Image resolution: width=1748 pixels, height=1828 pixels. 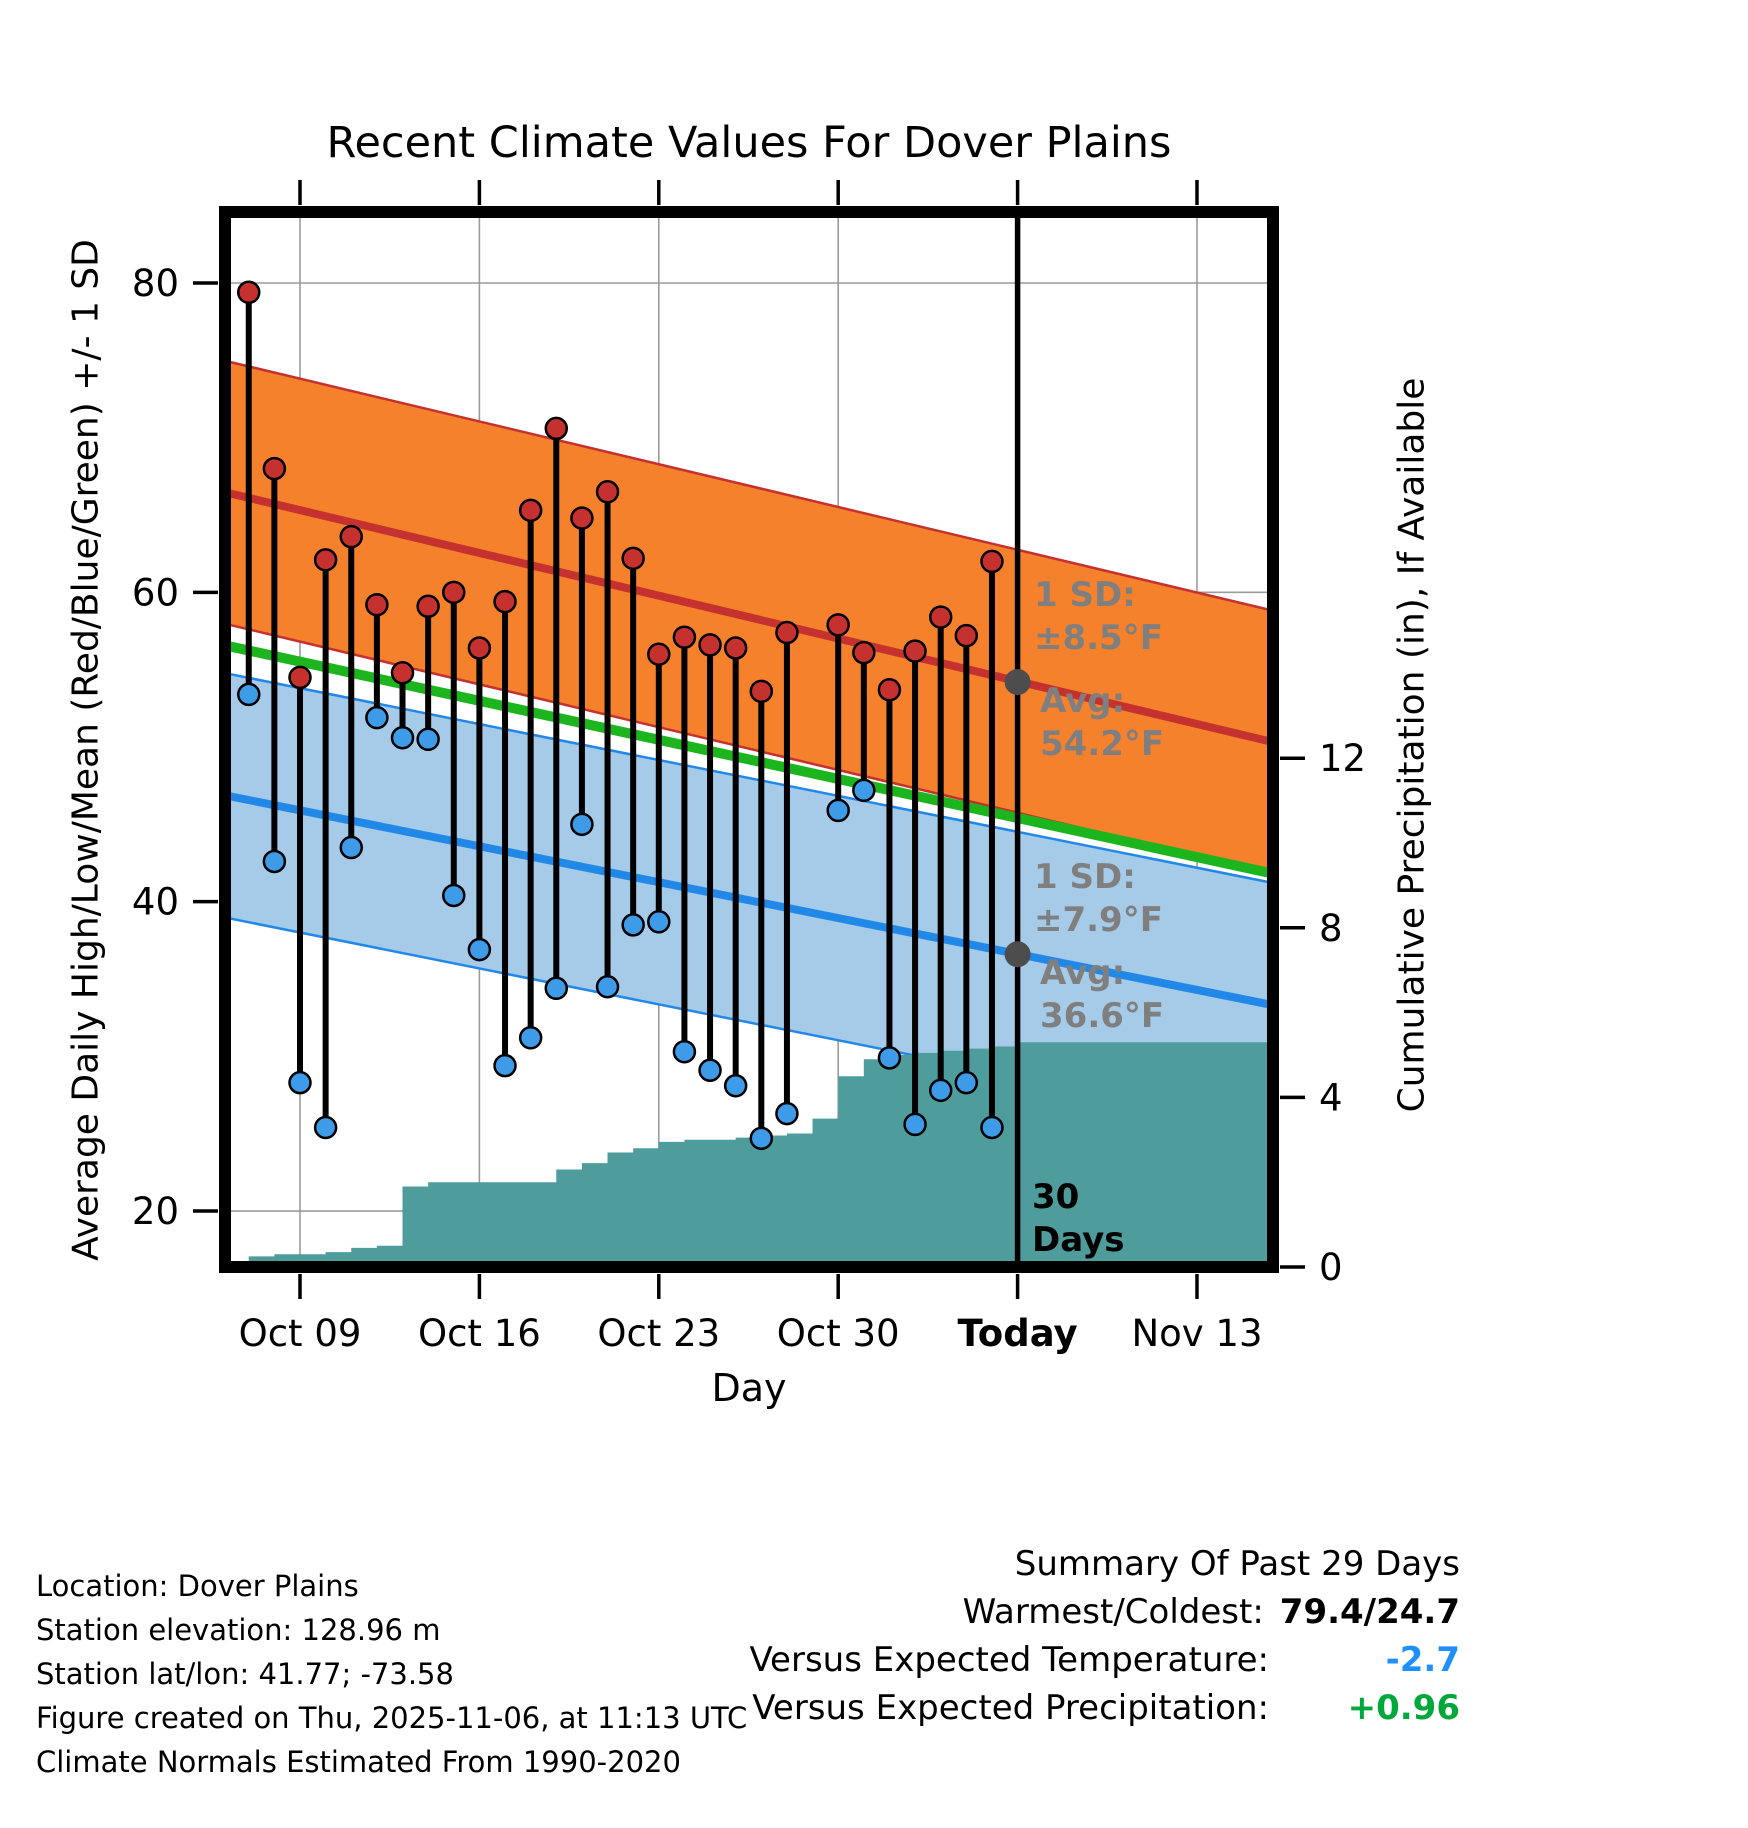 I want to click on svg-text: 40, so click(x=155, y=902).